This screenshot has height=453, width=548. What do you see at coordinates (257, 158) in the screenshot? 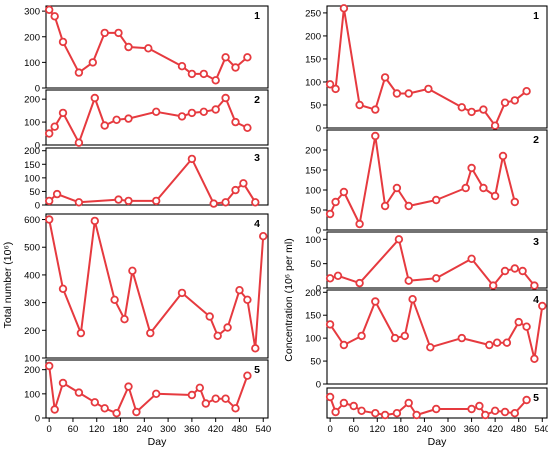
I see `left-panel-3-label: 3` at bounding box center [257, 158].